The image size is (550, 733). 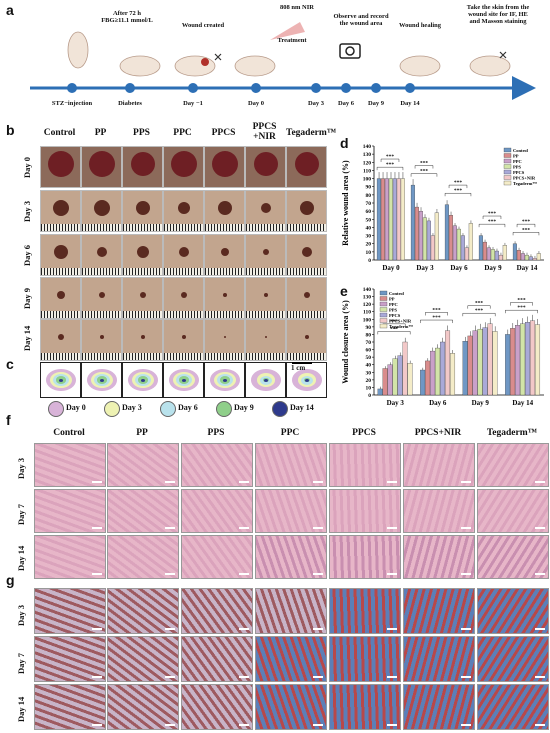 I want to click on photo-col-header: PPS, so click(x=141, y=133).